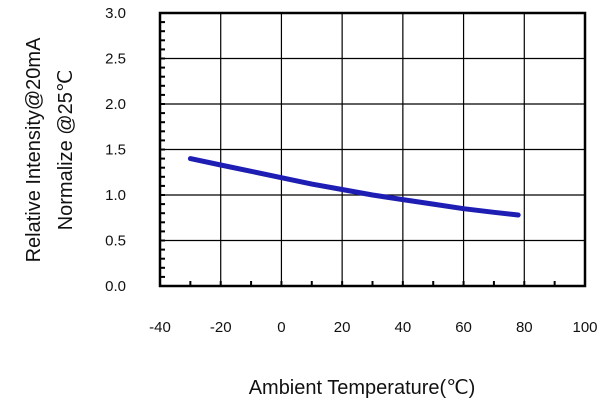 The image size is (612, 405). Describe the element at coordinates (160, 327) in the screenshot. I see `x-tick-label-0: -40` at that location.